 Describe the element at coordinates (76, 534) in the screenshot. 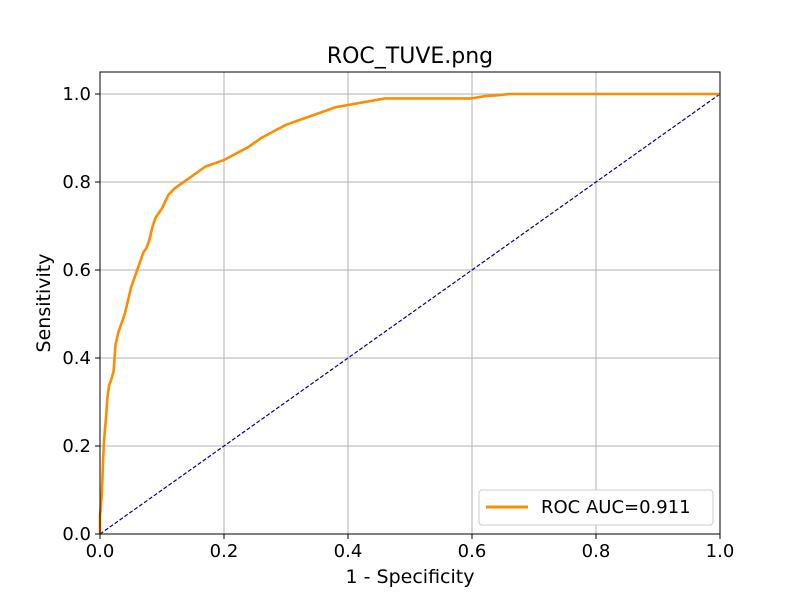

I see `y-tick-label-0: 0.0` at that location.